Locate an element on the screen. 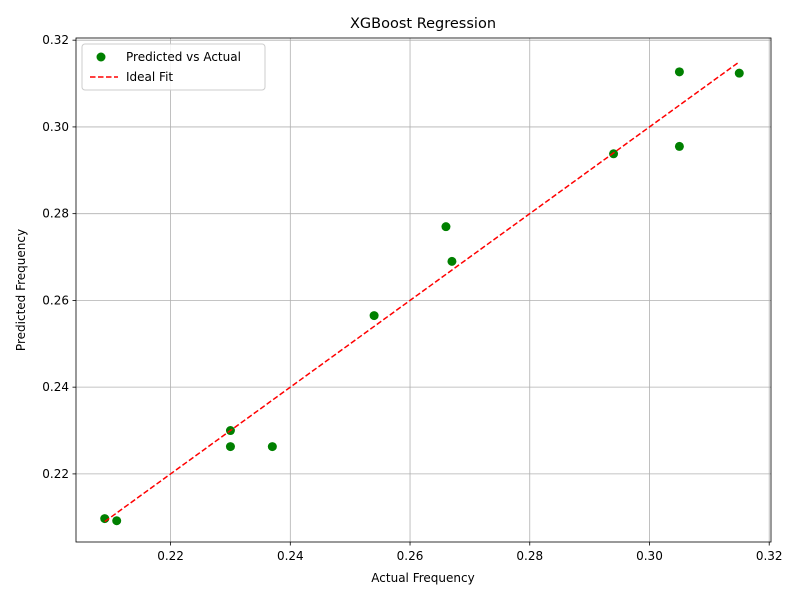 This screenshot has height=604, width=800. y-tick-label: 0.22 is located at coordinates (55, 474).